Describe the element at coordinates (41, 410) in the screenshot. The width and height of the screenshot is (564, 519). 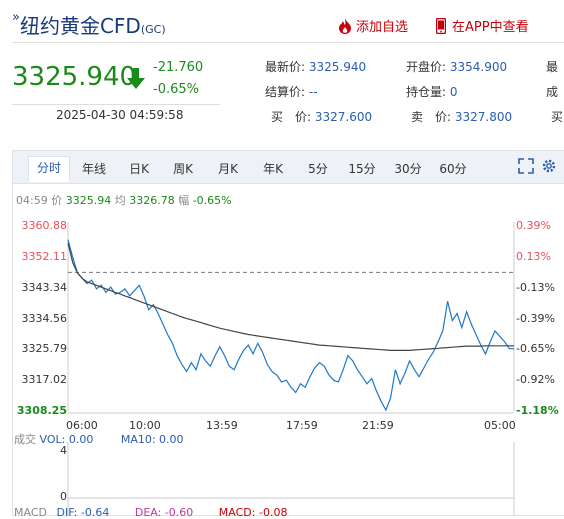
I see `y-tick-left: 3308.25` at that location.